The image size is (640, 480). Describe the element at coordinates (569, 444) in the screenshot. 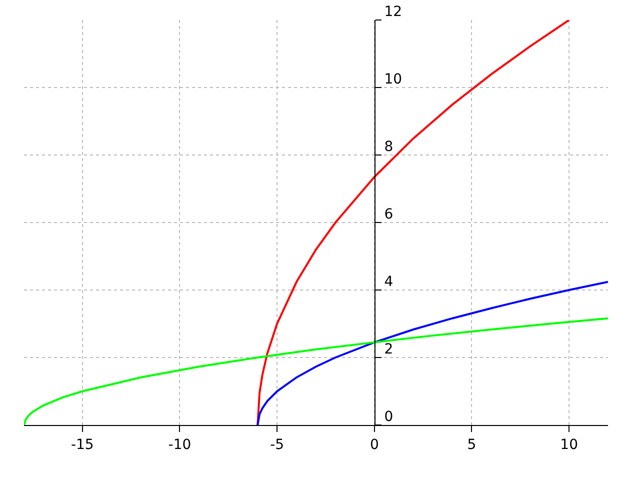

I see `x-tick-label: 10` at that location.